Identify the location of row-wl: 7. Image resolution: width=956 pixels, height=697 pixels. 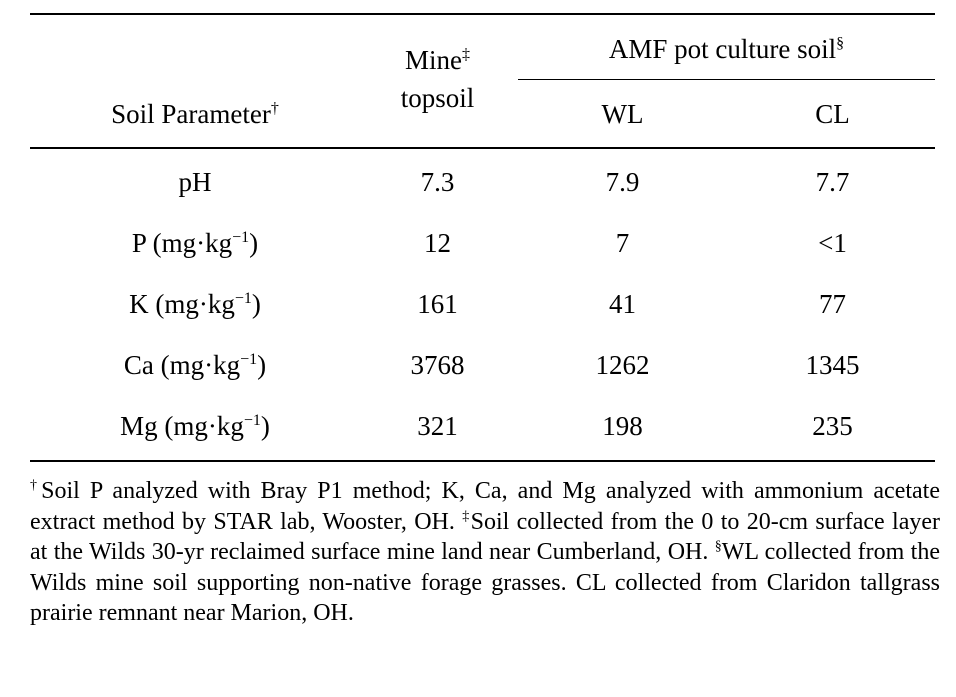
(622, 243).